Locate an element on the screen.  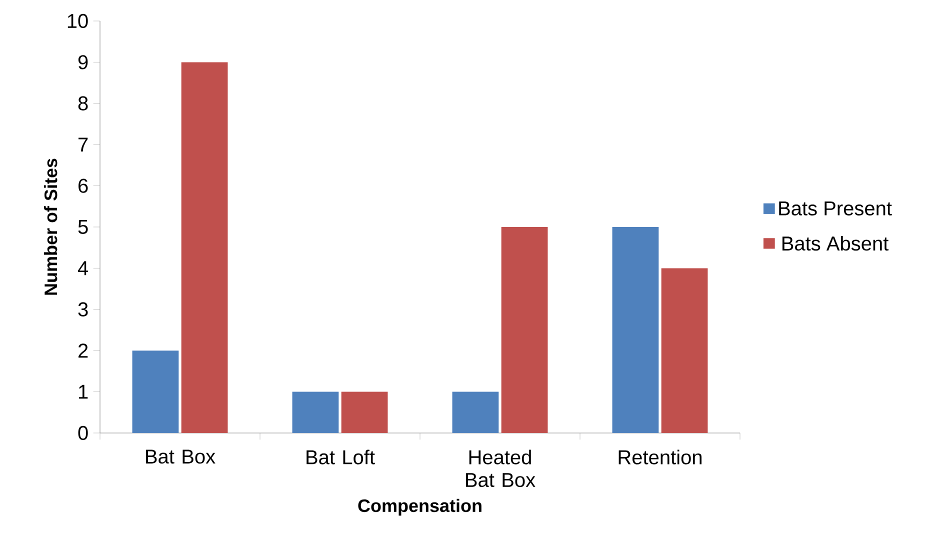
y-tick-label: 8 is located at coordinates (83, 103).